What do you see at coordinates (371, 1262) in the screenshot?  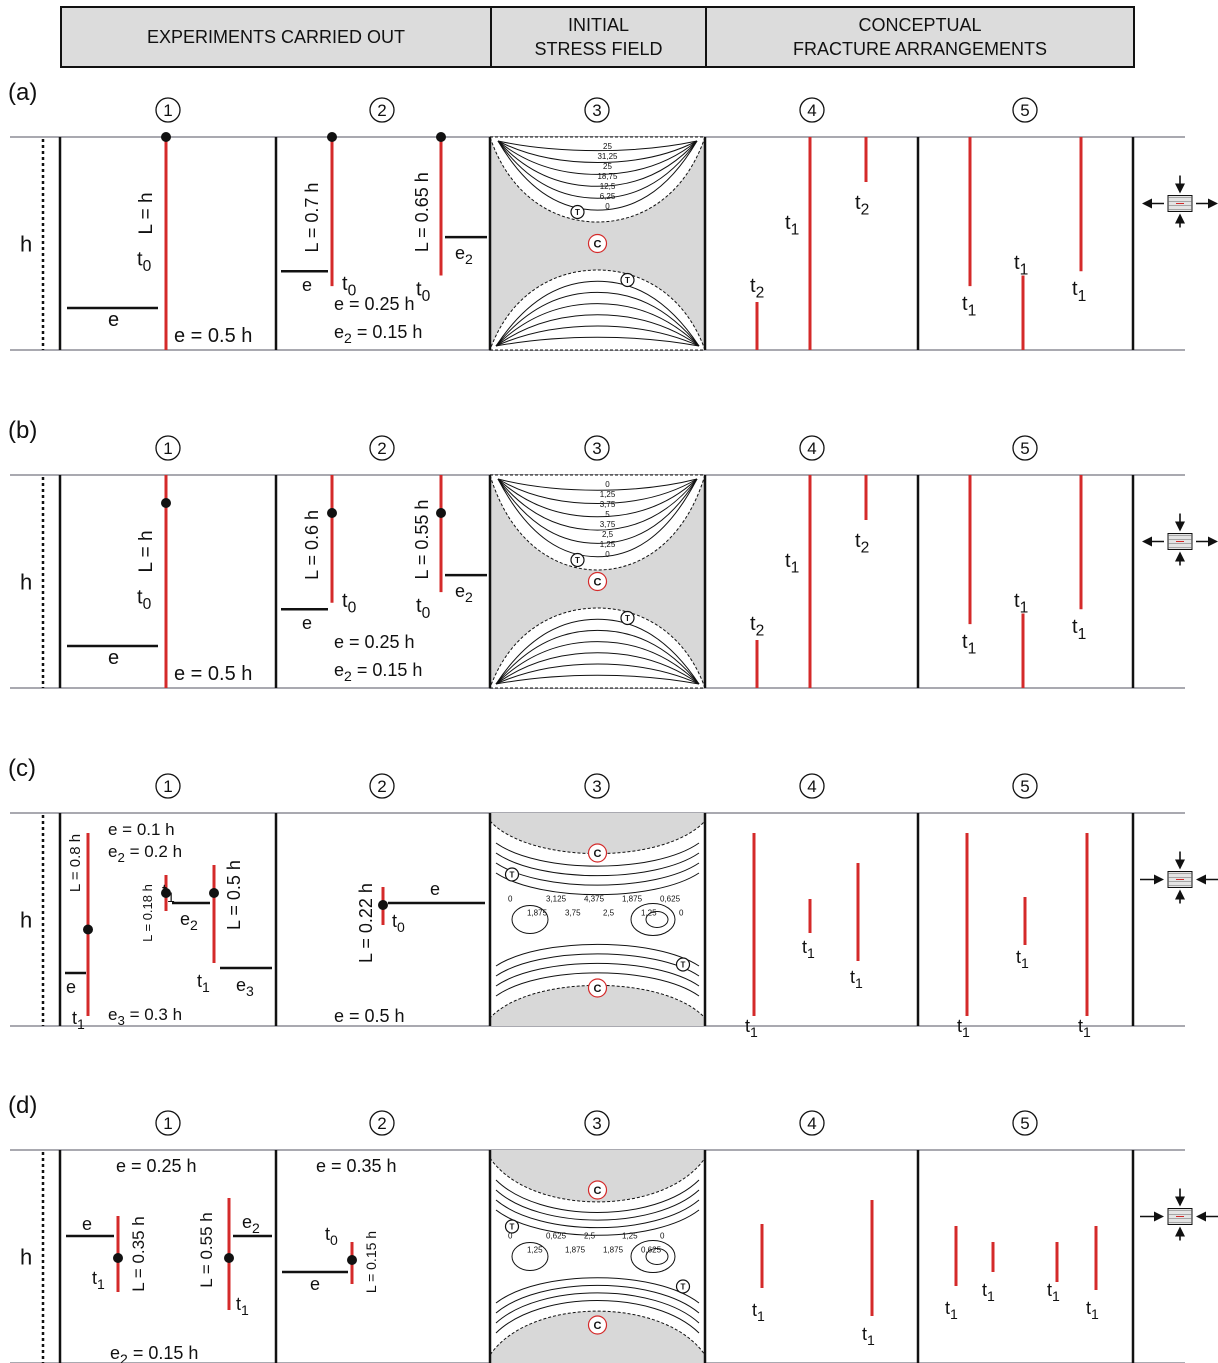 I see `label-L: L = 0.15 h` at bounding box center [371, 1262].